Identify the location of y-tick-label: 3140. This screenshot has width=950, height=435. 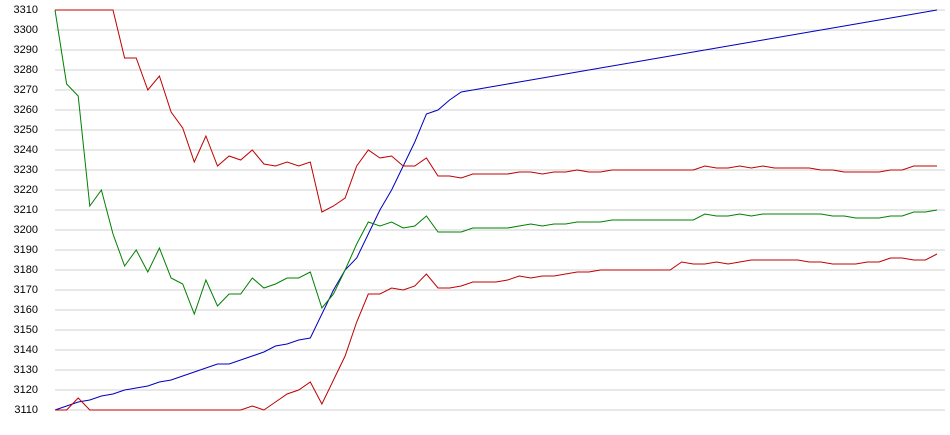
(26, 350).